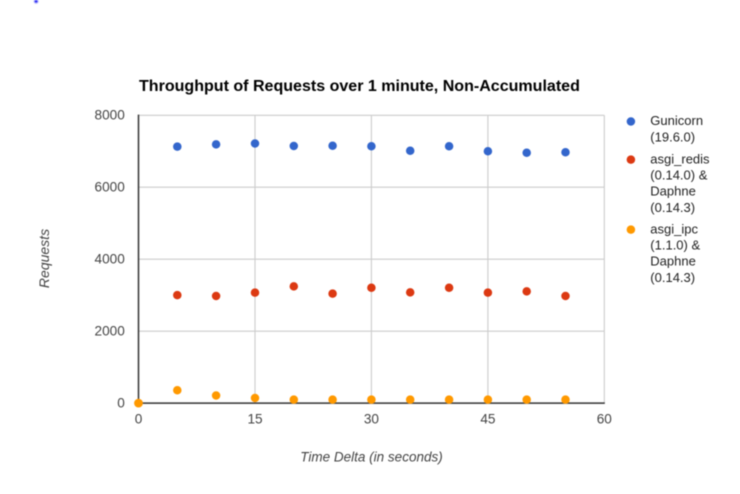  I want to click on svg-text: asgi_redis, so click(680, 158).